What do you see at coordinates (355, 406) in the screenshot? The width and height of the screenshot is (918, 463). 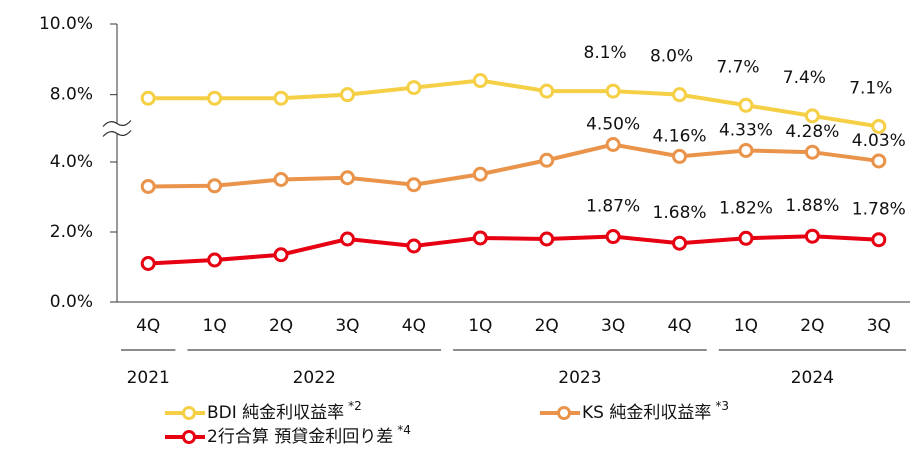 I see `legend-note: *2` at bounding box center [355, 406].